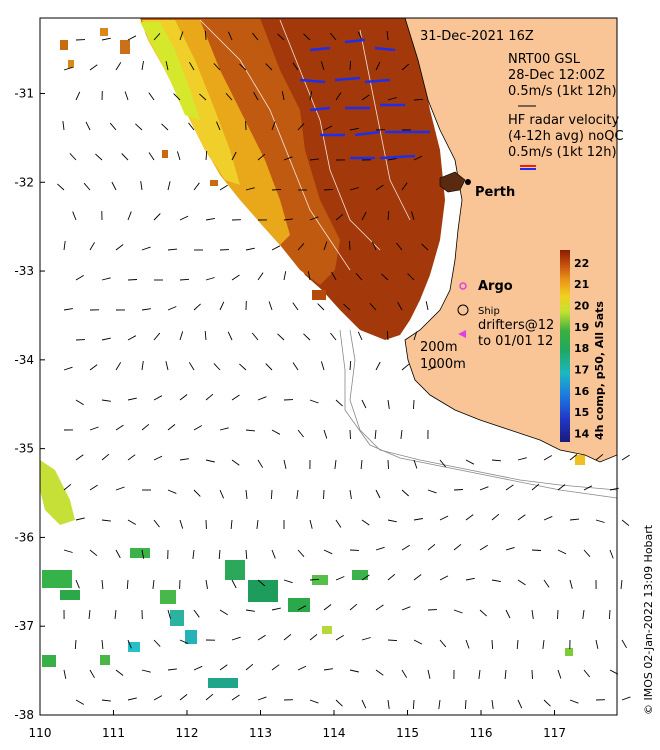  What do you see at coordinates (24, 626) in the screenshot?
I see `lat-tick-label: -37` at bounding box center [24, 626].